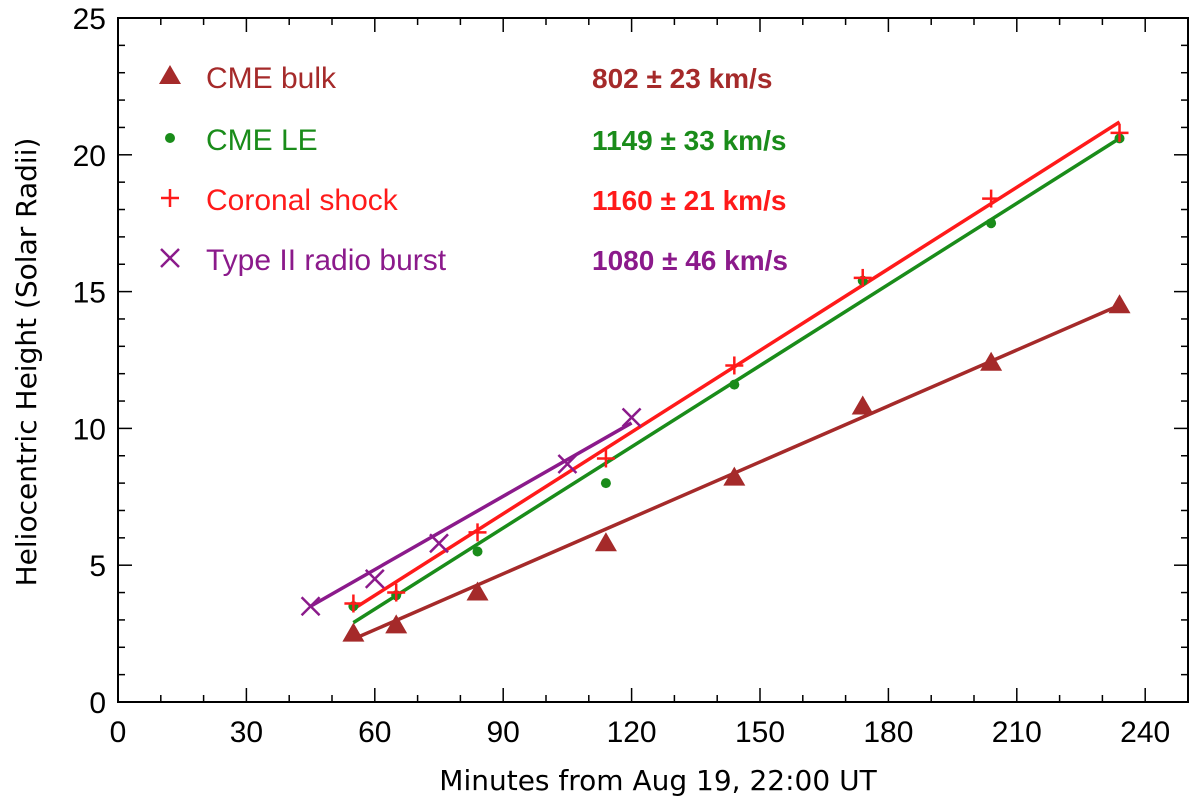 The image size is (1200, 812). What do you see at coordinates (374, 732) in the screenshot?
I see `x-tick-label: 60` at bounding box center [374, 732].